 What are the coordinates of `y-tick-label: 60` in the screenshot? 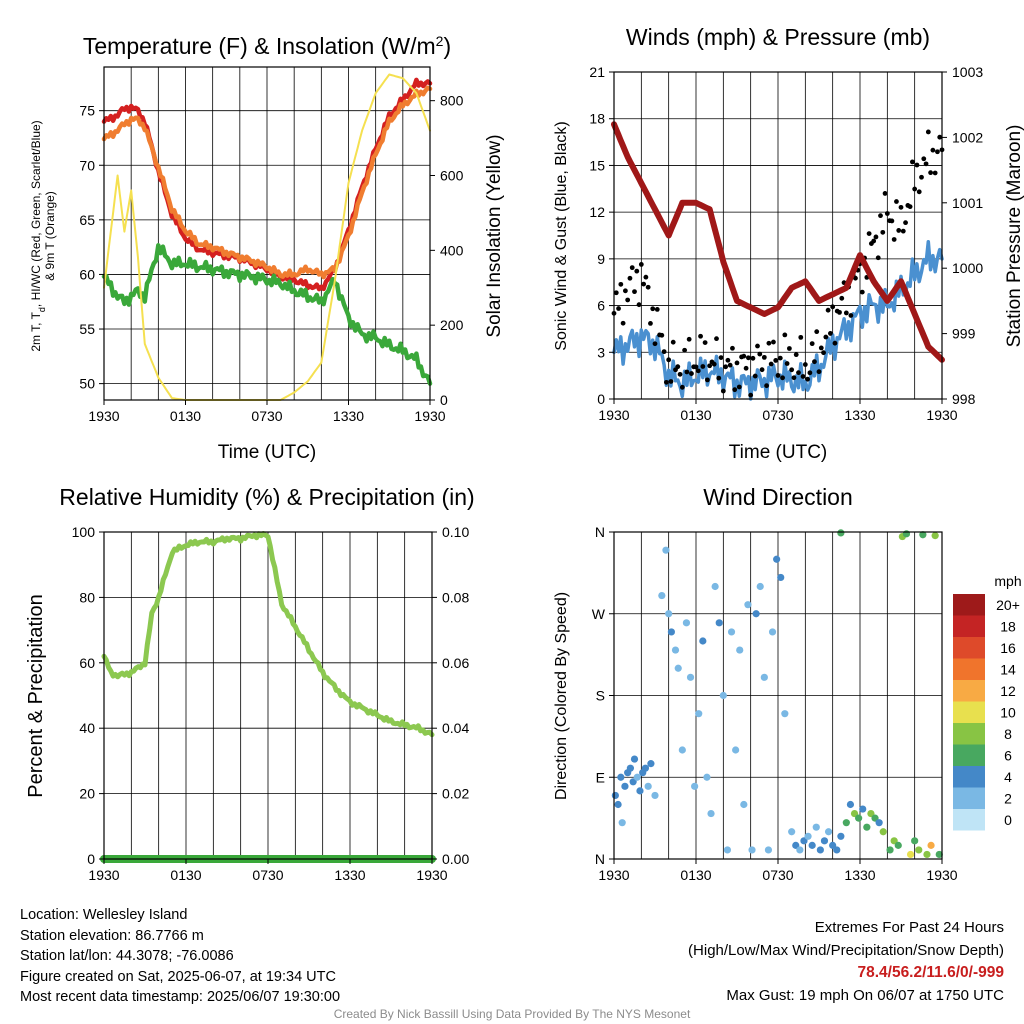 It's located at (87, 663).